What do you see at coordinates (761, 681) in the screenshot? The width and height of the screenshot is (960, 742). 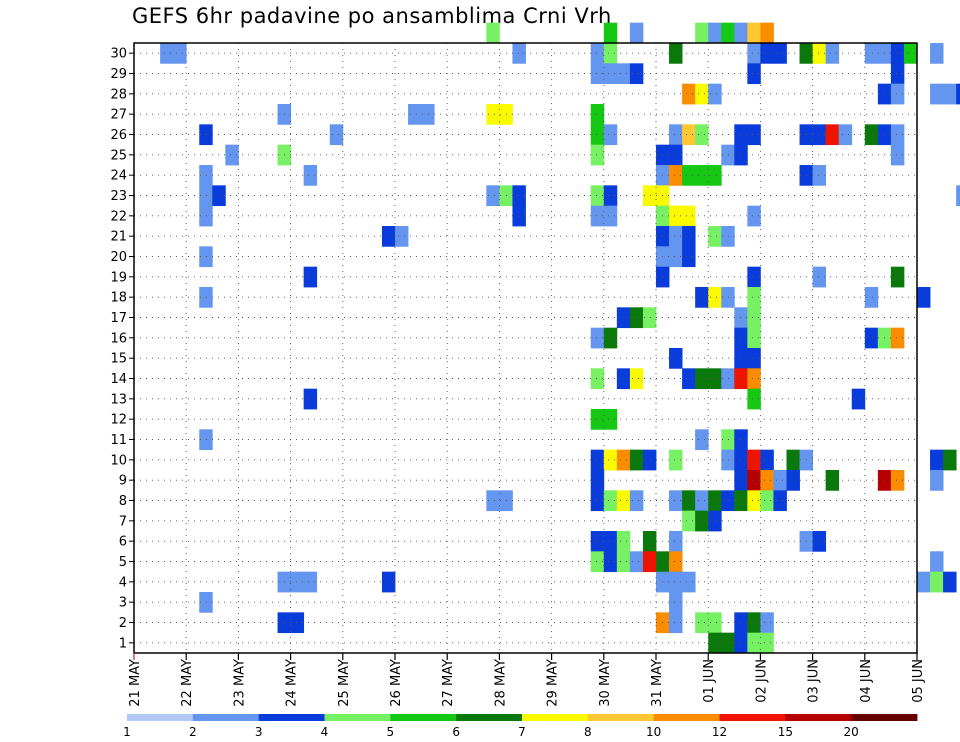 I see `x-tick-label: 02 JUN` at bounding box center [761, 681].